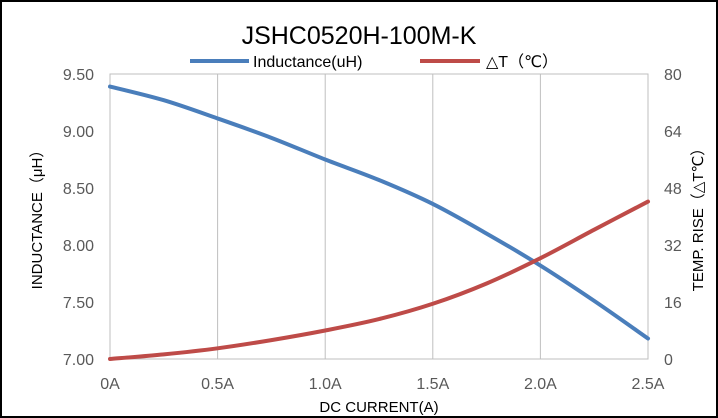  What do you see at coordinates (78, 246) in the screenshot?
I see `y-left-tick-label: 8.00` at bounding box center [78, 246].